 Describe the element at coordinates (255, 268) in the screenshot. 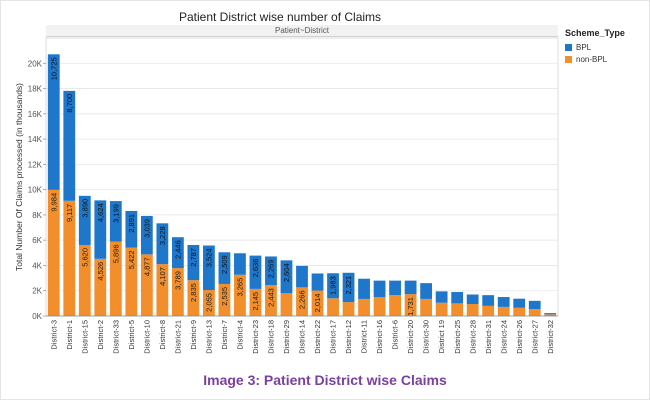

I see `data-label-bpl: 2,636` at that location.